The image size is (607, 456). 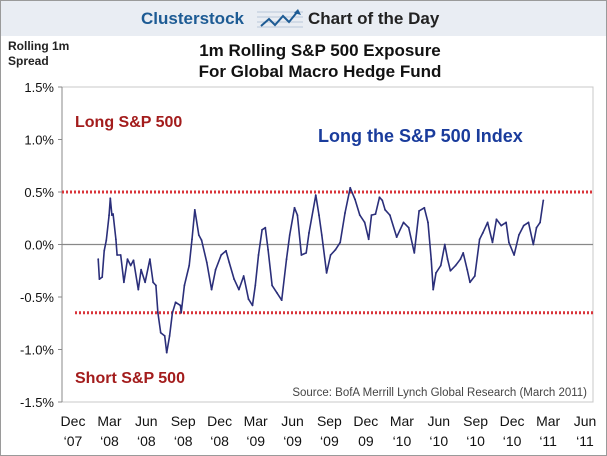 I want to click on y-axis-label: Rolling 1m Spread, so click(x=38, y=54).